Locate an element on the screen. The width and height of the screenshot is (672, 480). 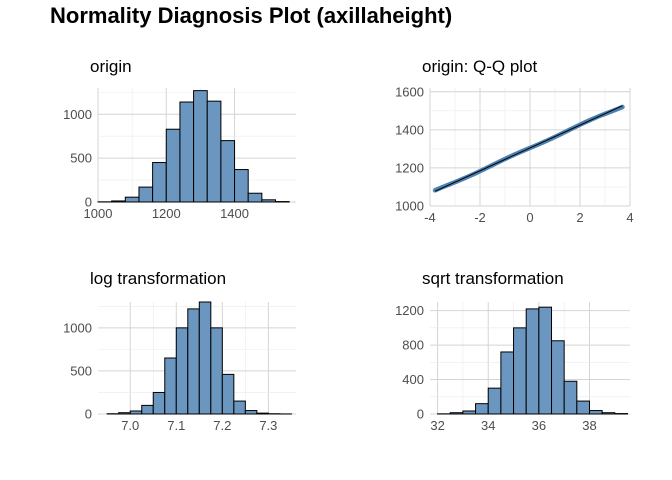
x-tick-label: 2 is located at coordinates (579, 217).